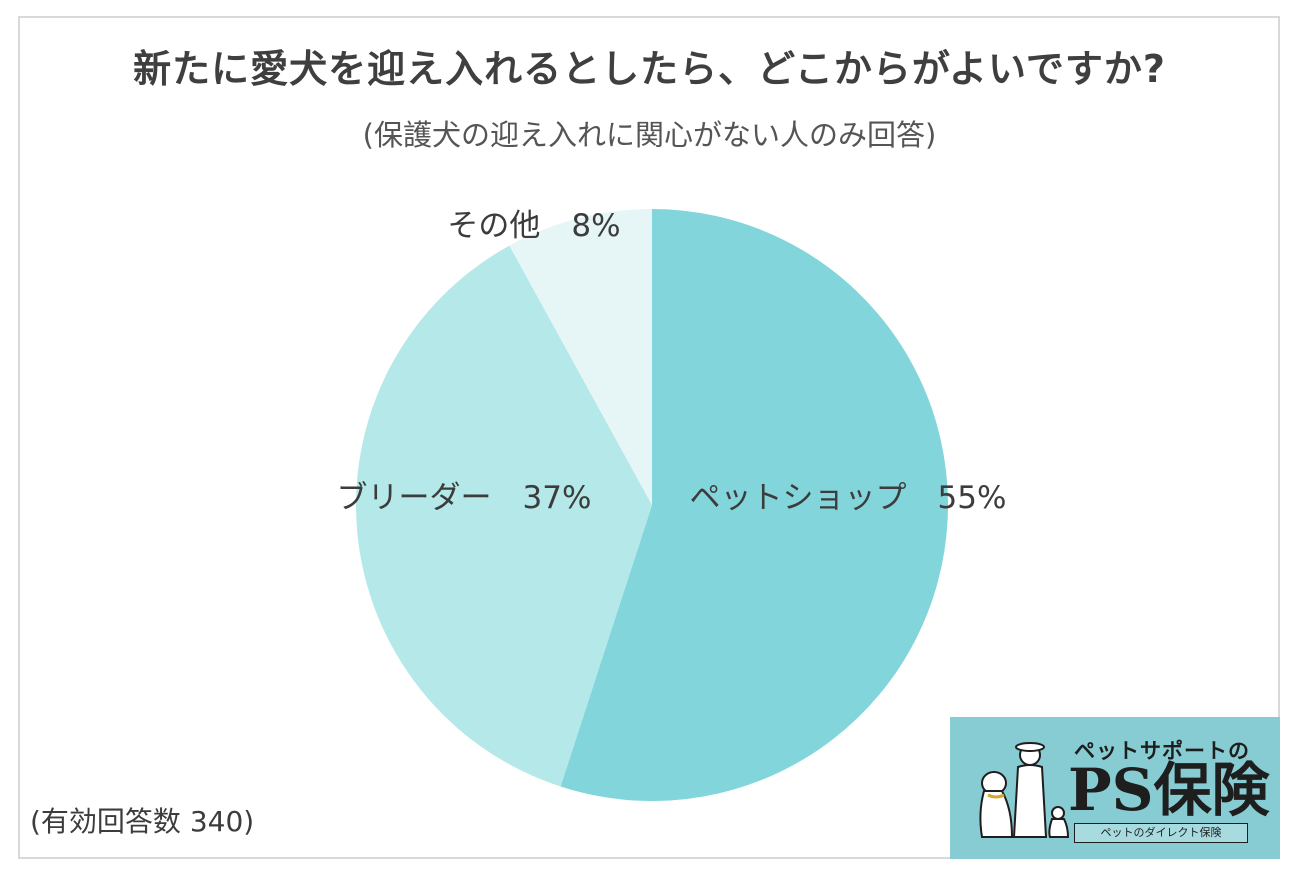 This screenshot has height=878, width=1299. Describe the element at coordinates (464, 498) in the screenshot. I see `slice-label-2: ブリーダー 37%` at that location.